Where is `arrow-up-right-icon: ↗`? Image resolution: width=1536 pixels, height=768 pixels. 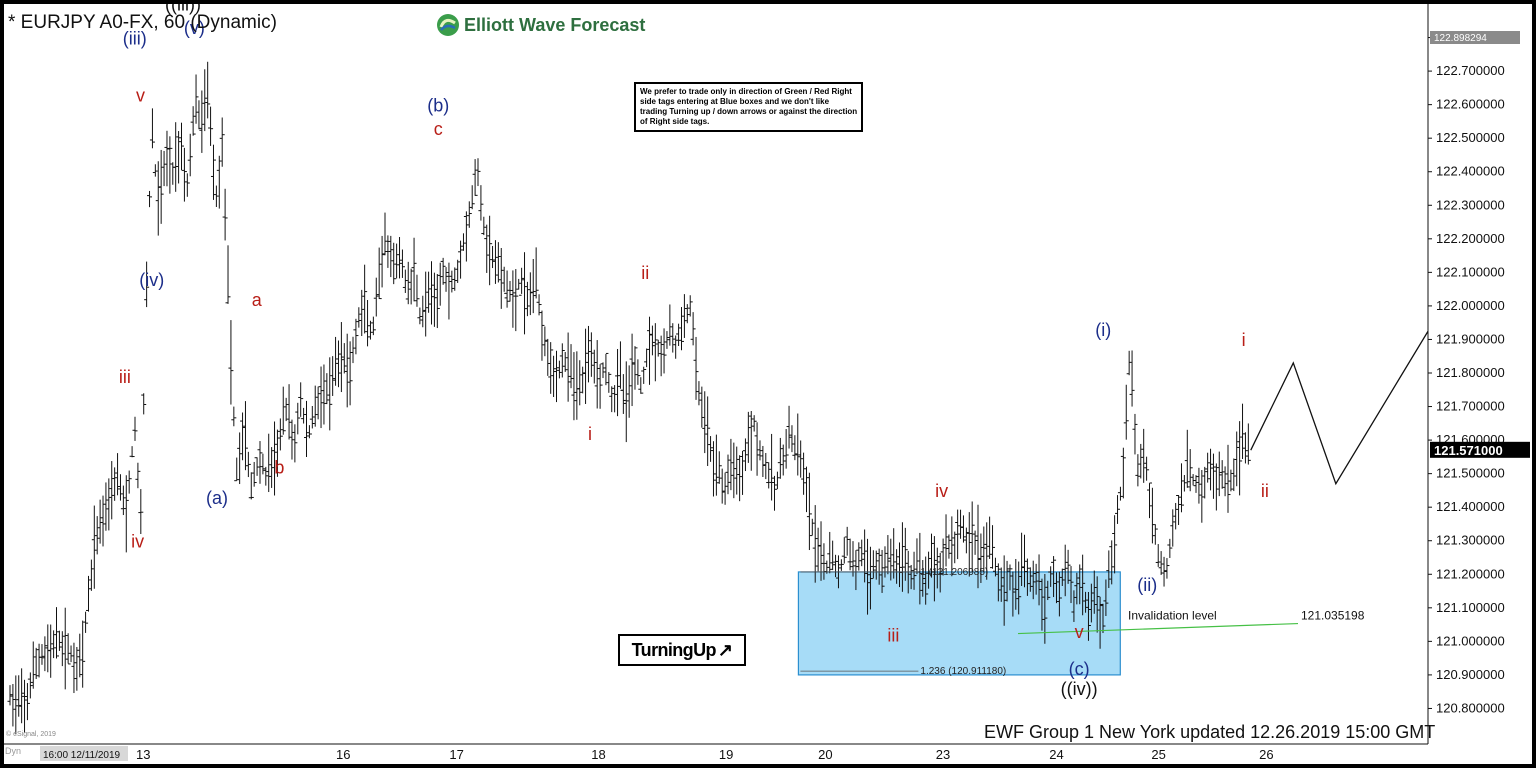 arrow-up-right-icon: ↗ is located at coordinates (725, 649).